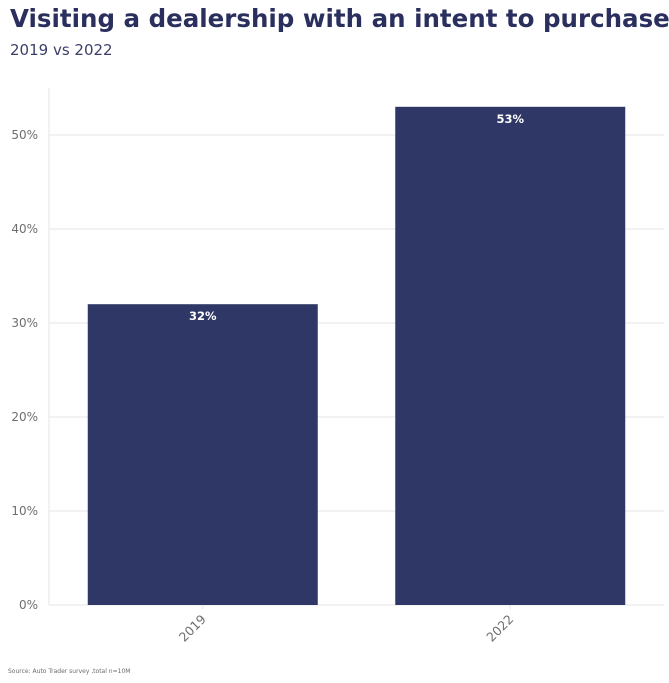 The height and width of the screenshot is (683, 669). What do you see at coordinates (24, 135) in the screenshot?
I see `y-tick-label: 50%` at bounding box center [24, 135].